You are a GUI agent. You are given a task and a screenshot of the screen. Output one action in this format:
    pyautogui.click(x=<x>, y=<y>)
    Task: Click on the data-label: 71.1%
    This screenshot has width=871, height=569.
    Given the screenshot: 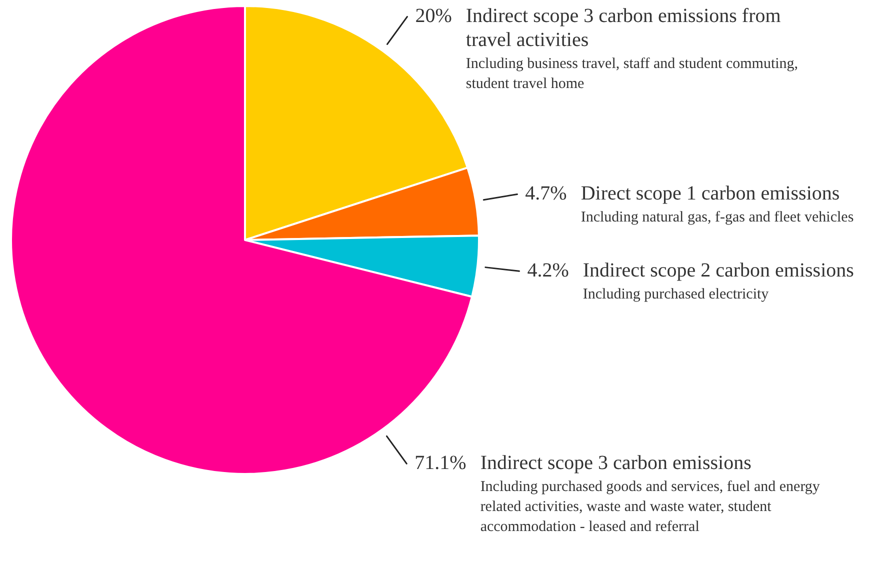 What is the action you would take?
    pyautogui.click(x=440, y=463)
    